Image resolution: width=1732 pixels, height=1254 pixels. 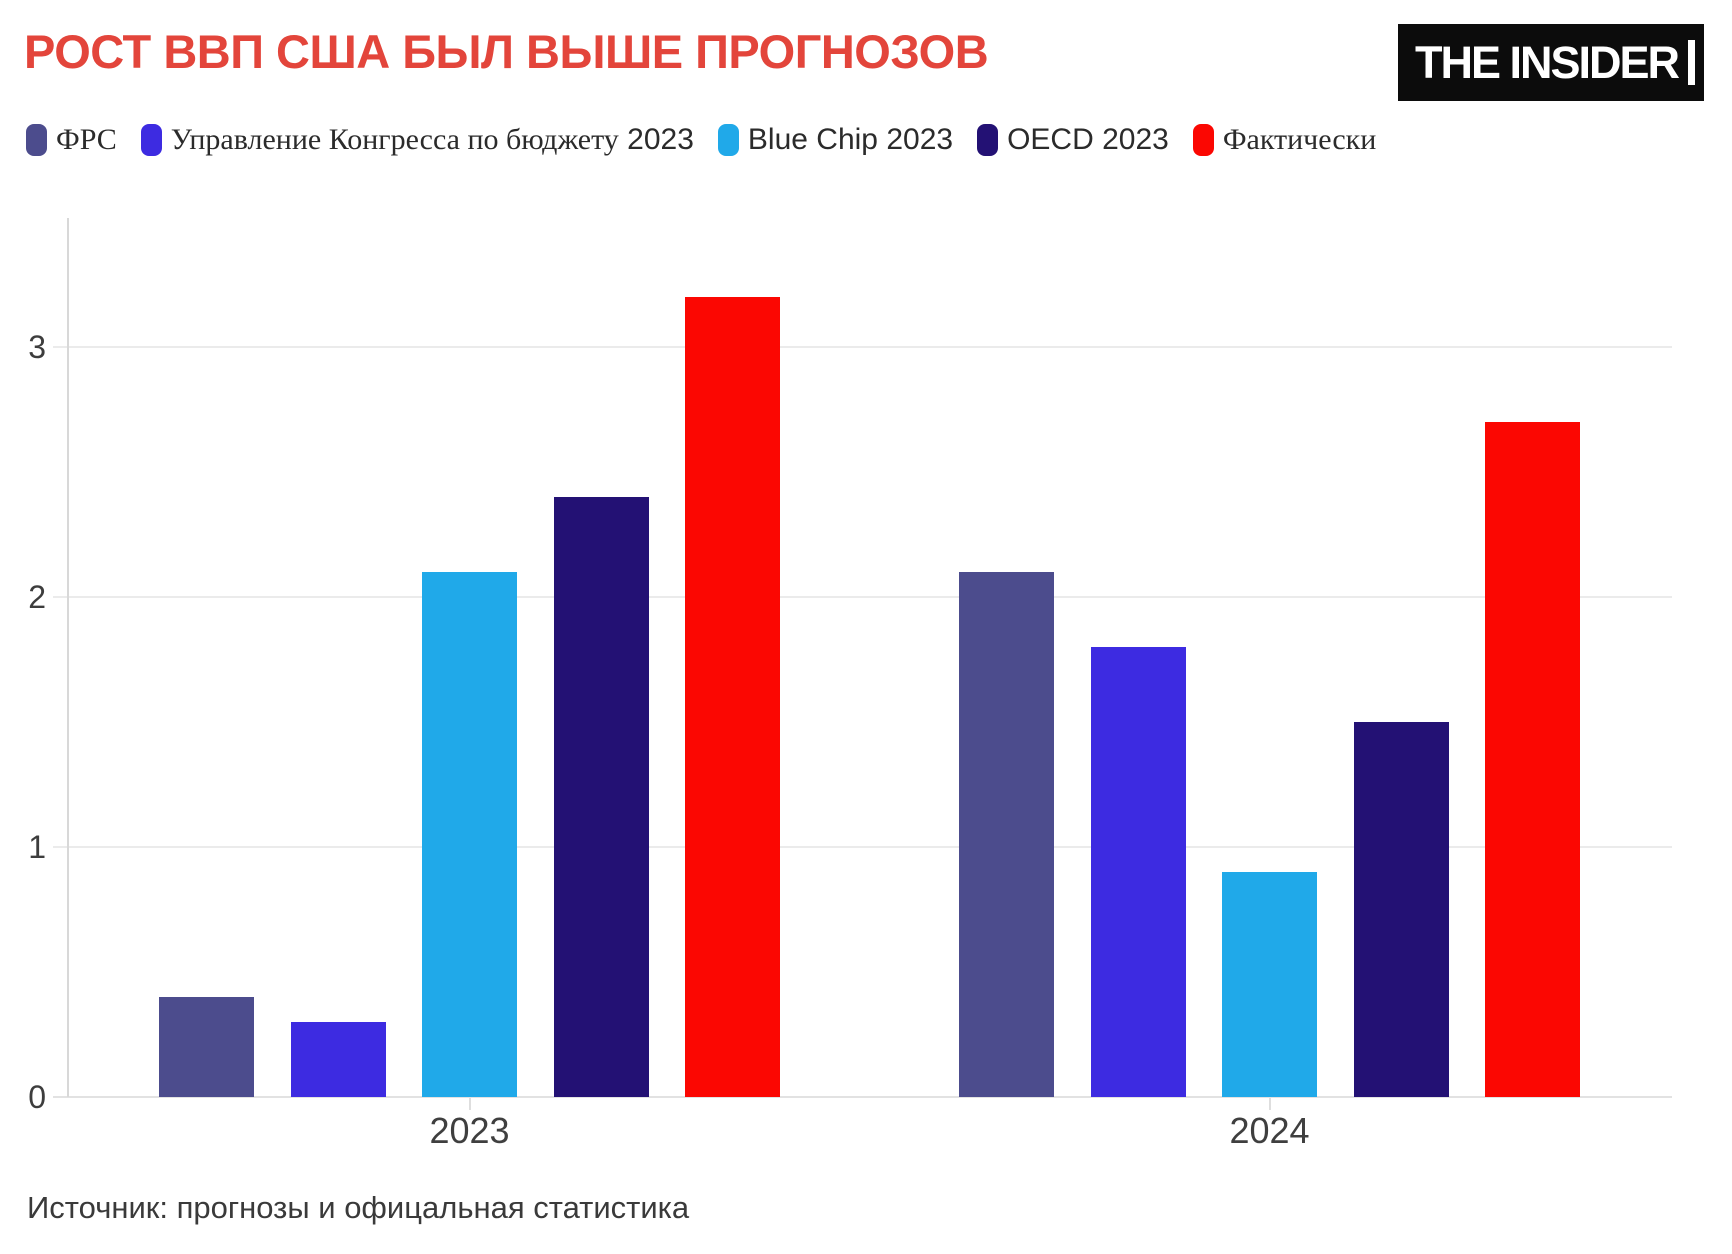 I want to click on y-axis-label-3: 3, so click(x=37, y=347).